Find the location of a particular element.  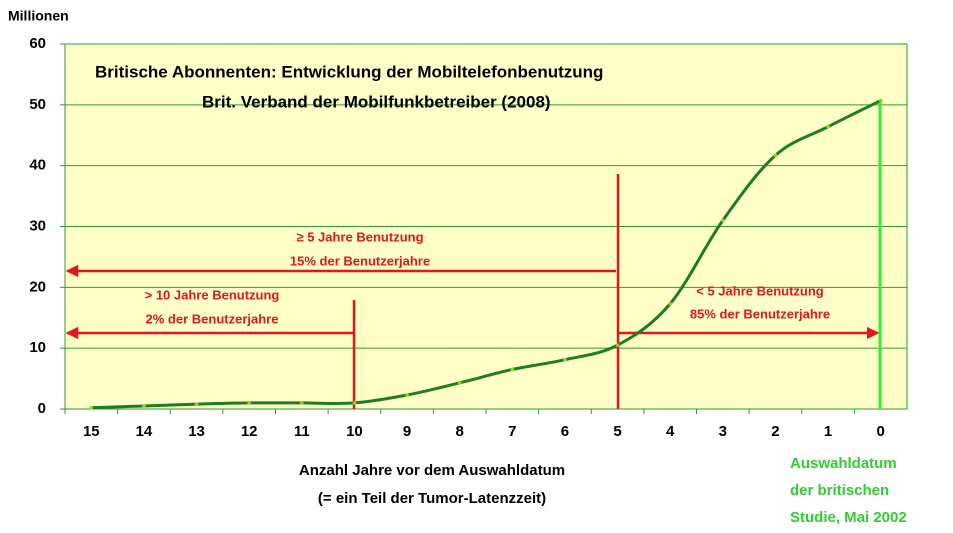

x-tick-label: 10 is located at coordinates (354, 431).